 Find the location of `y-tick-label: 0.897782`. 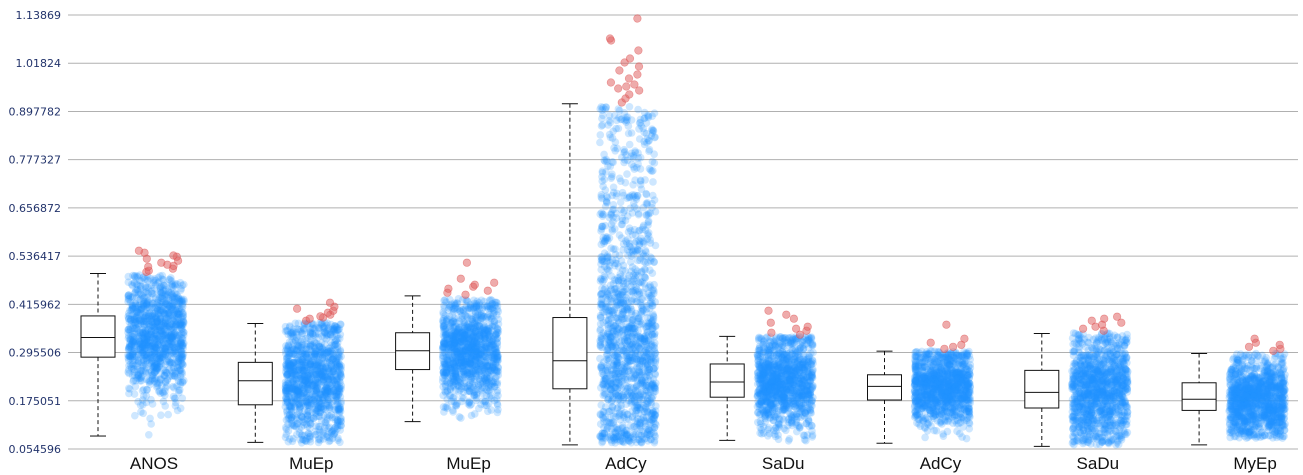

y-tick-label: 0.897782 is located at coordinates (35, 111).